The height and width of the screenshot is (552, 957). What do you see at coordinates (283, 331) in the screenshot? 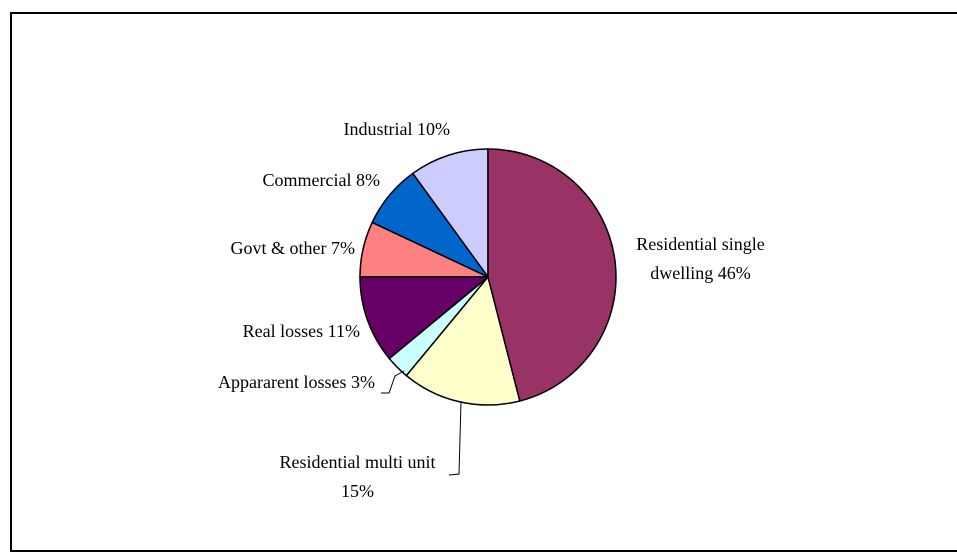
I see `category-label: Real losses` at bounding box center [283, 331].